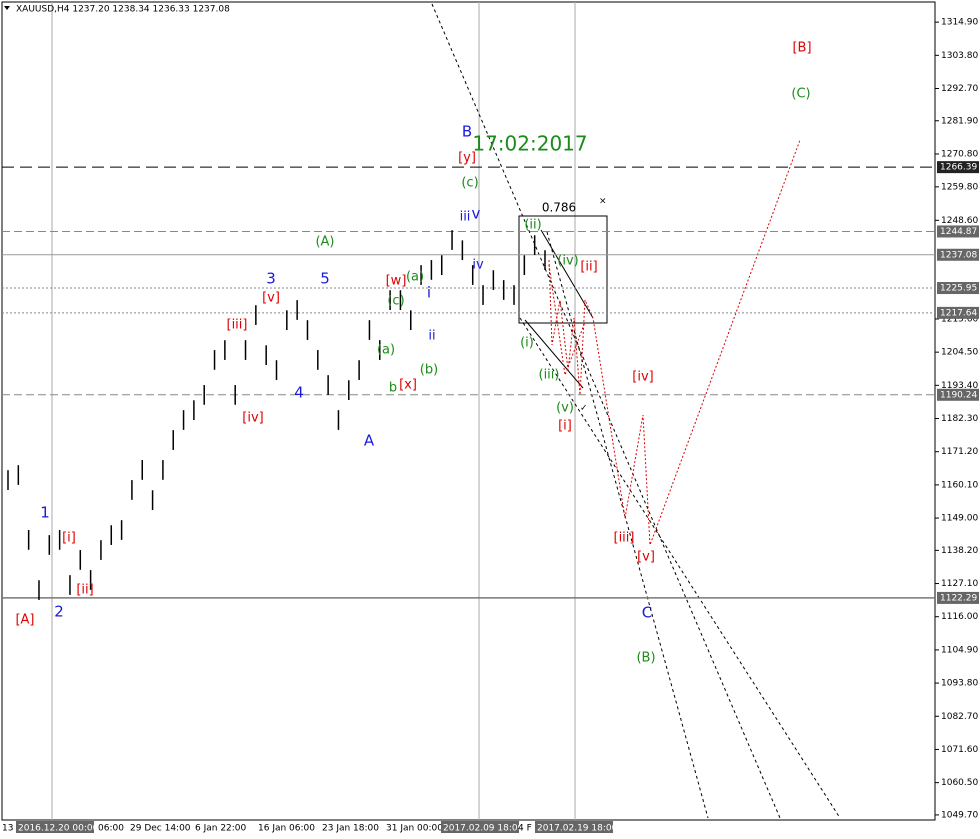  I want to click on y-tick-label: 1292.70, so click(959, 89).